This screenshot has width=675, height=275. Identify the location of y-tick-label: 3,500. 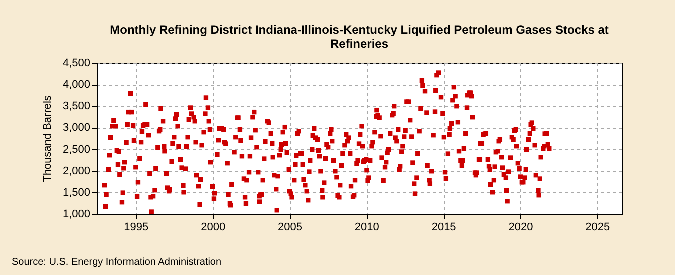
(76, 106).